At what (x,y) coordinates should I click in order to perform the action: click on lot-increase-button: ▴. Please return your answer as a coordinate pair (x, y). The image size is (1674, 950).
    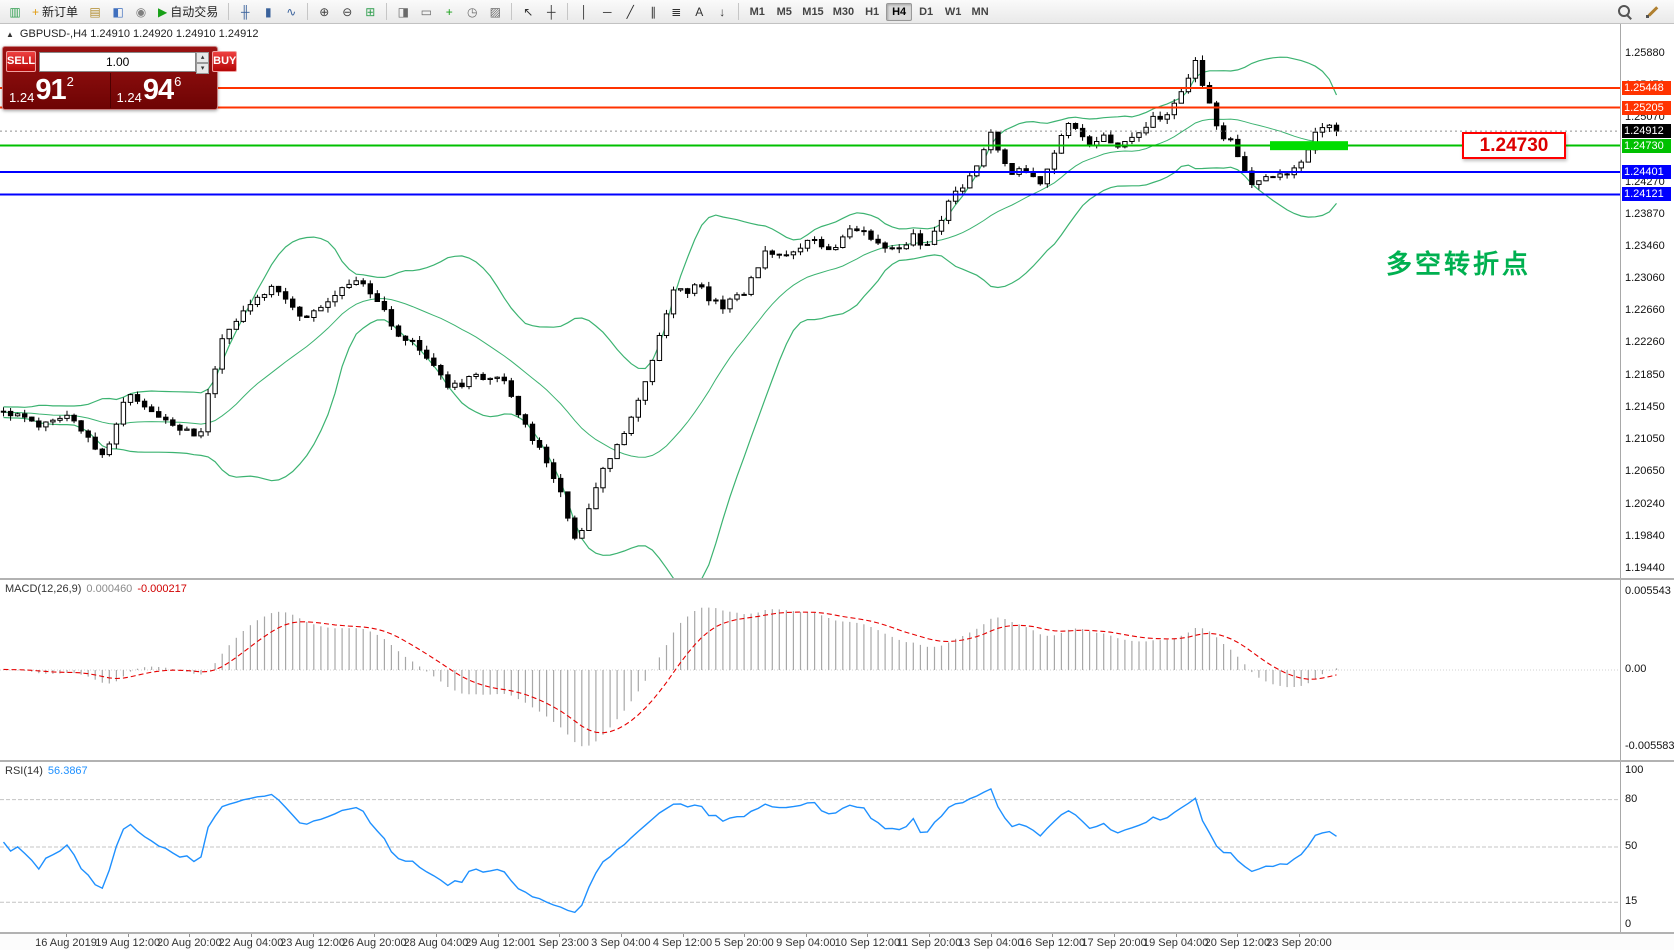
    Looking at the image, I should click on (203, 57).